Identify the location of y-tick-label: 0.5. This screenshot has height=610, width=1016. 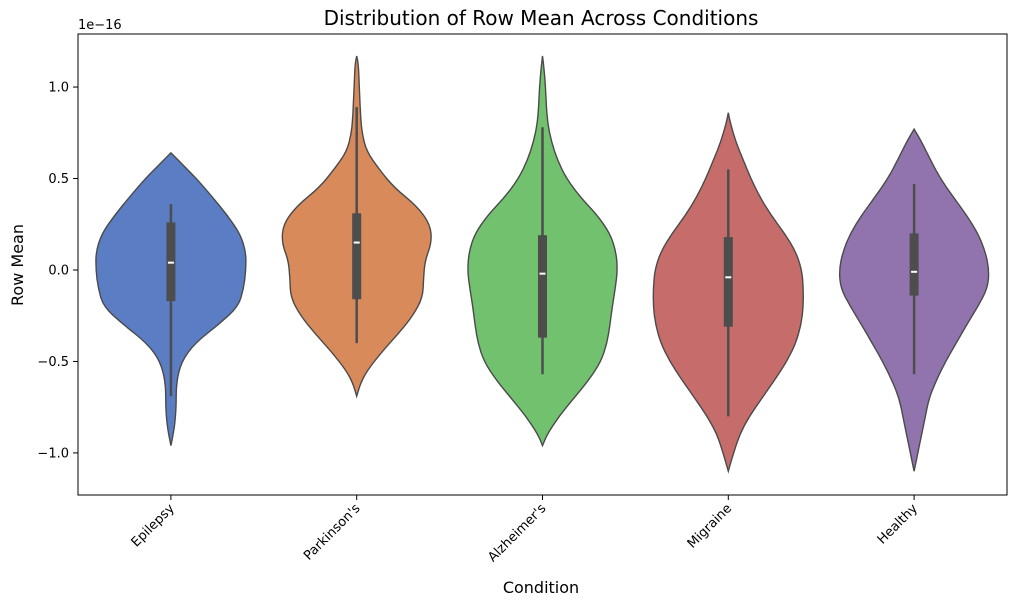
(58, 179).